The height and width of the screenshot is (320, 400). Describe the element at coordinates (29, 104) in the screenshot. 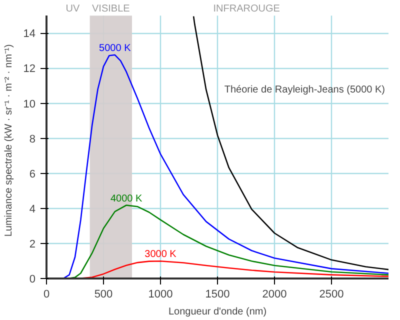

I see `y-tick-label: 10` at that location.